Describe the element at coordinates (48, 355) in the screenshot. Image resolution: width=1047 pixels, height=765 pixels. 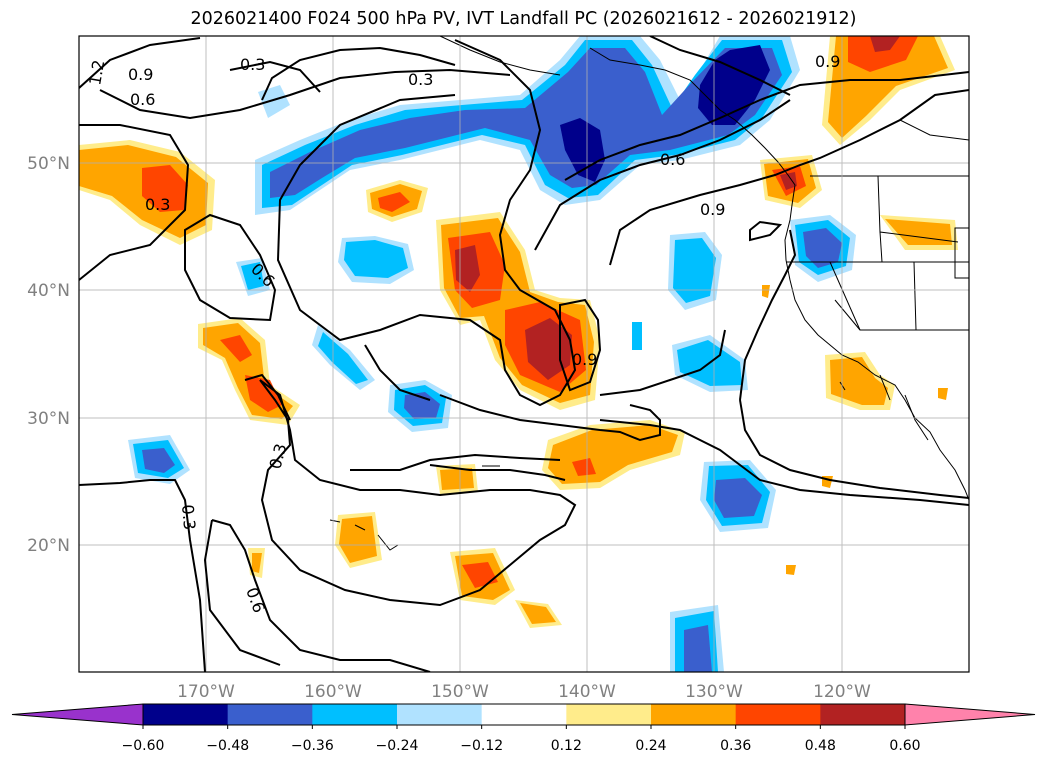
I see `latitude-labels: 50°N 40°N 30°N 20°N` at that location.